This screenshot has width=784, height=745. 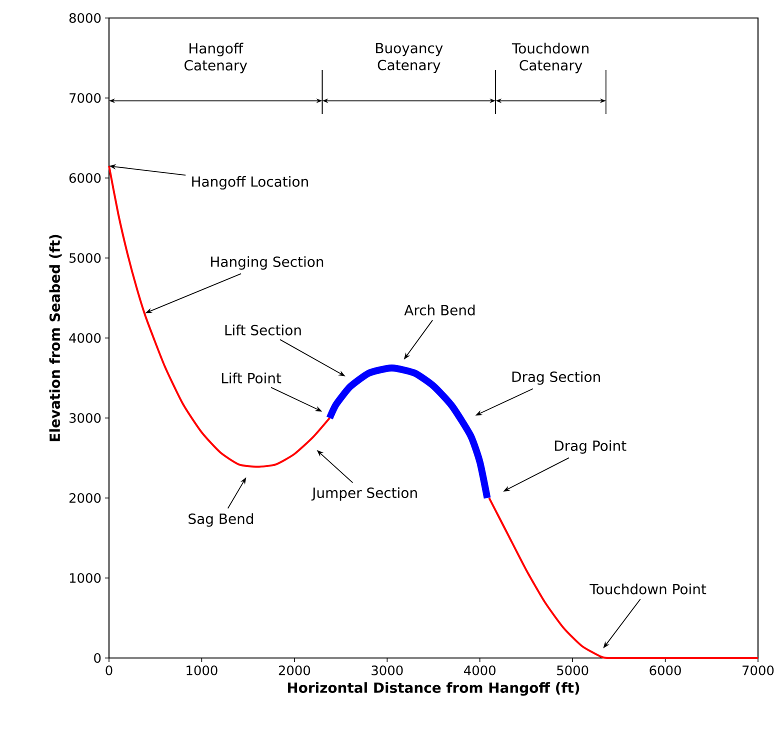 I want to click on x-tick-label: 2000, so click(x=294, y=671).